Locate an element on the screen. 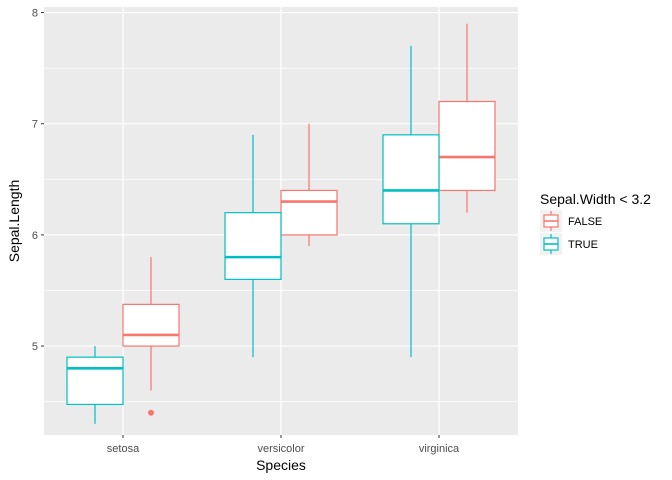 The width and height of the screenshot is (672, 480). box-false-virginica is located at coordinates (467, 118).